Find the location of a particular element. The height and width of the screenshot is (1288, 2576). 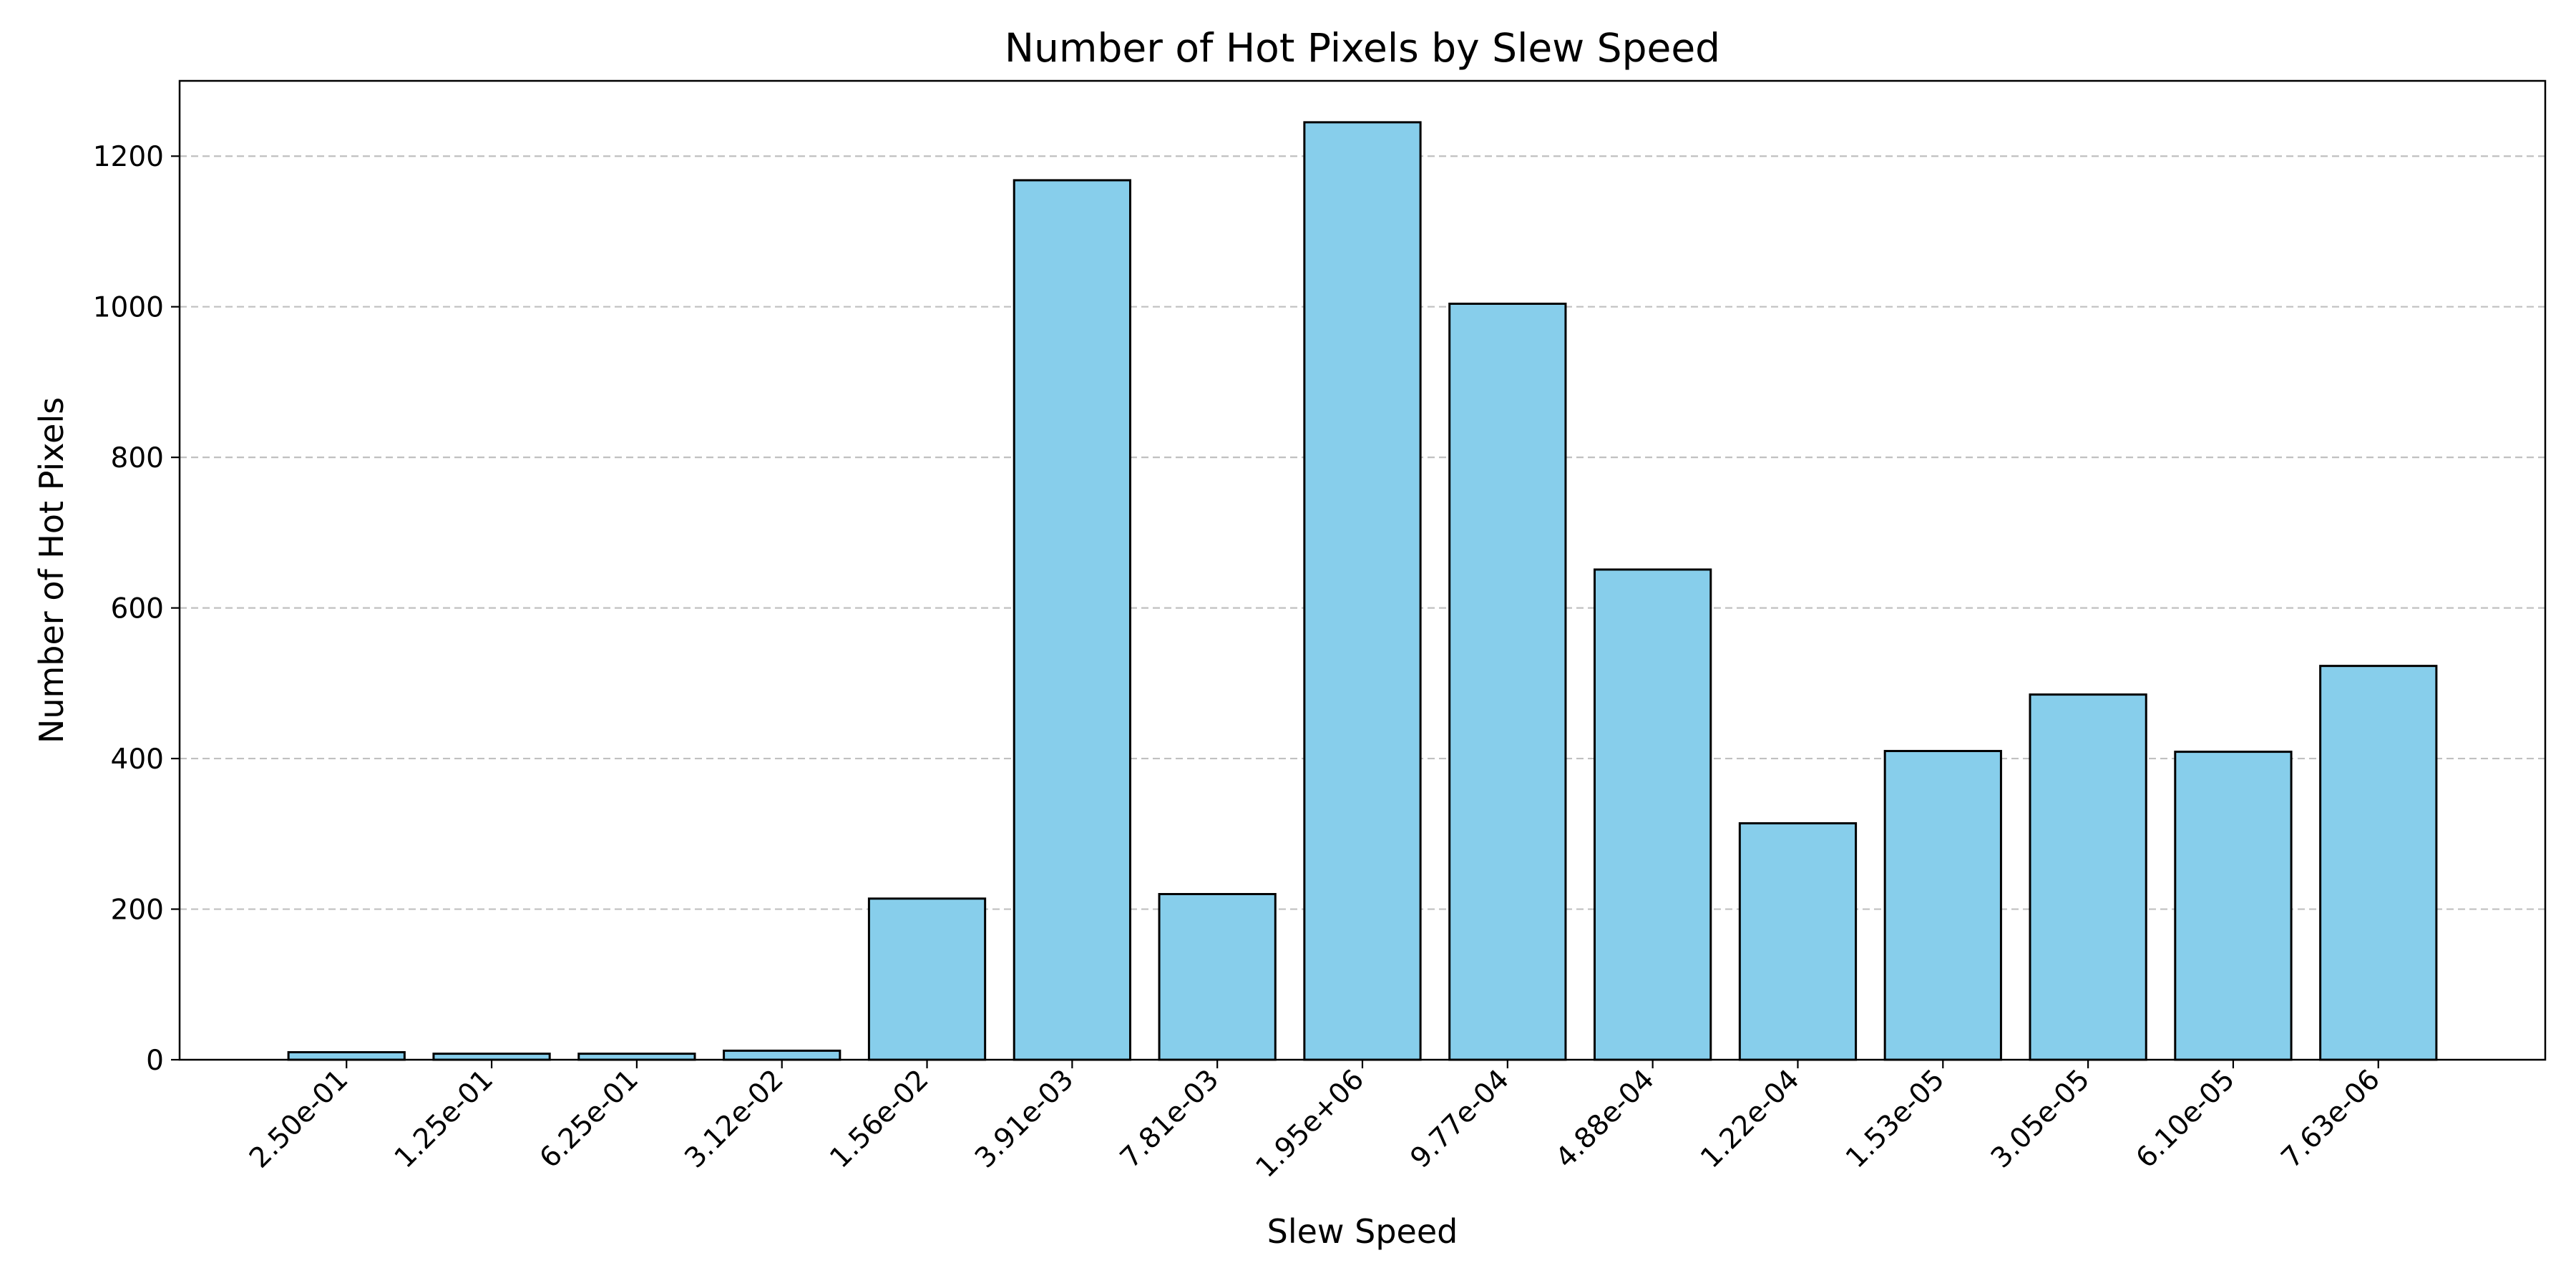

x-tick-label: 6.10e-05 is located at coordinates (2185, 1118).